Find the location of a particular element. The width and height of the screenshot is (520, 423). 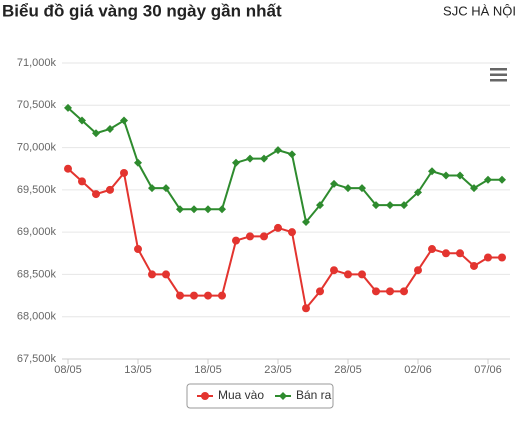

x-tick-label: 28/05 is located at coordinates (348, 370).